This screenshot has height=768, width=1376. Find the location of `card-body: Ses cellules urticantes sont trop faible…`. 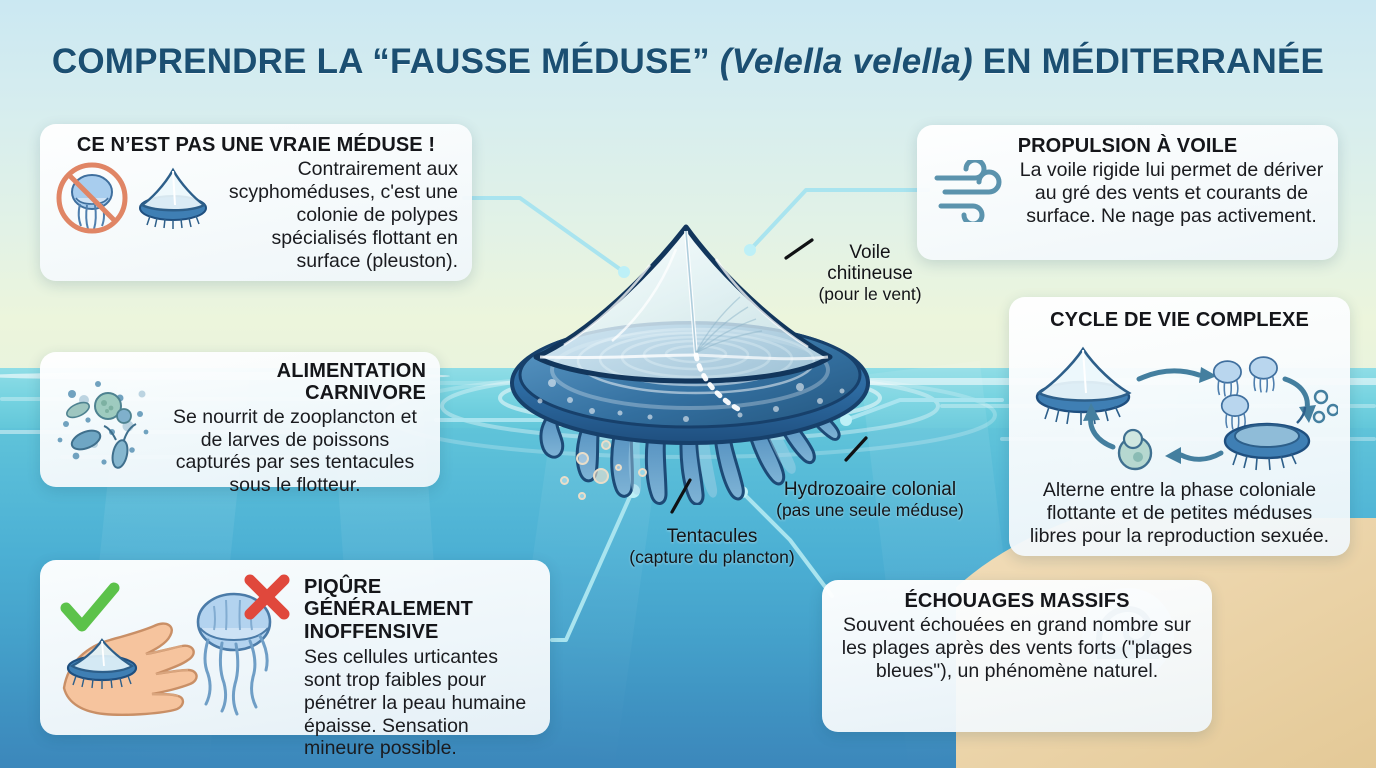

card-body: Ses cellules urticantes sont trop faible… is located at coordinates (415, 703).